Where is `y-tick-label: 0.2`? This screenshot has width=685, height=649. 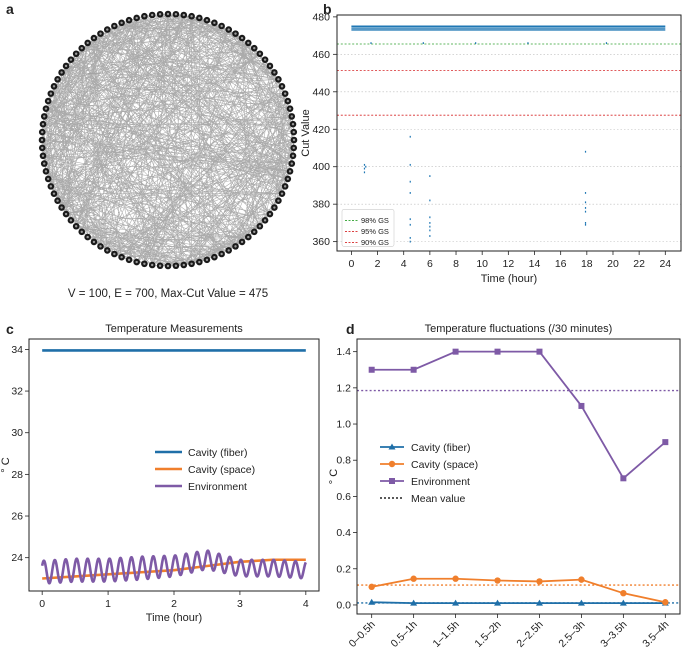
y-tick-label: 0.2 is located at coordinates (343, 569).